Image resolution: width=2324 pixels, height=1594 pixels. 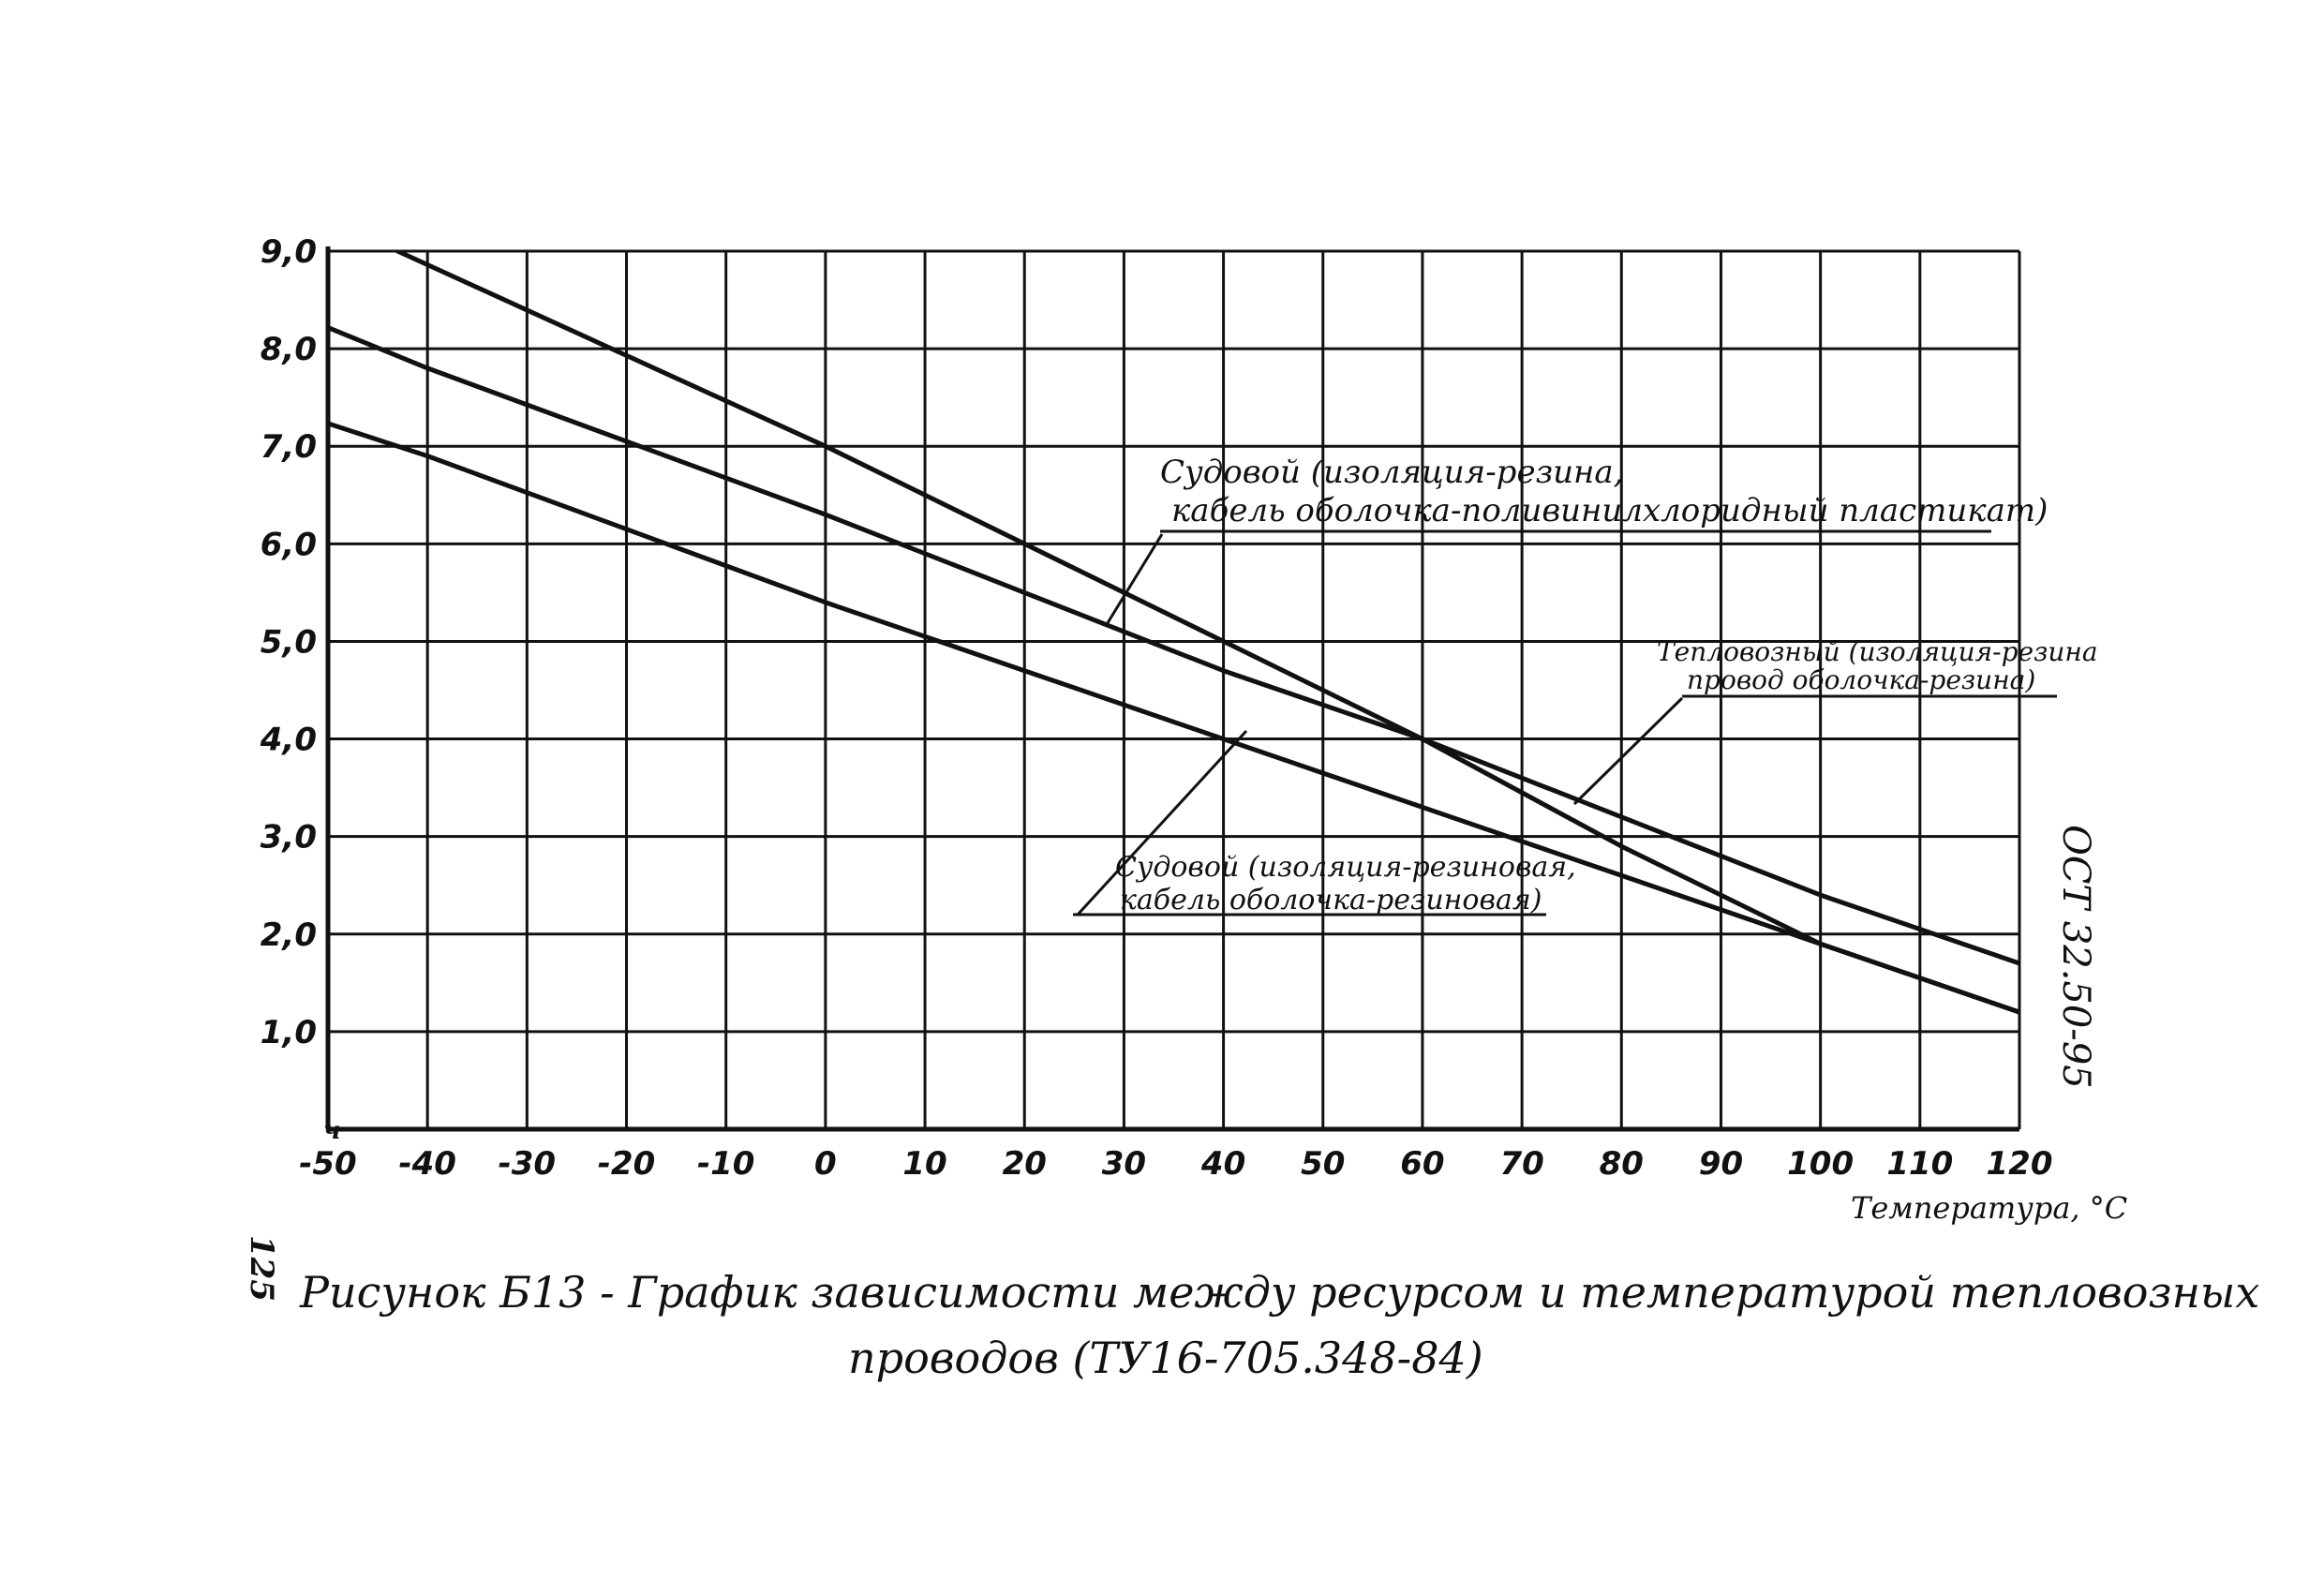 What do you see at coordinates (1162, 822) in the screenshot?
I see `annotation-sudovoy-rubber-leader` at bounding box center [1162, 822].